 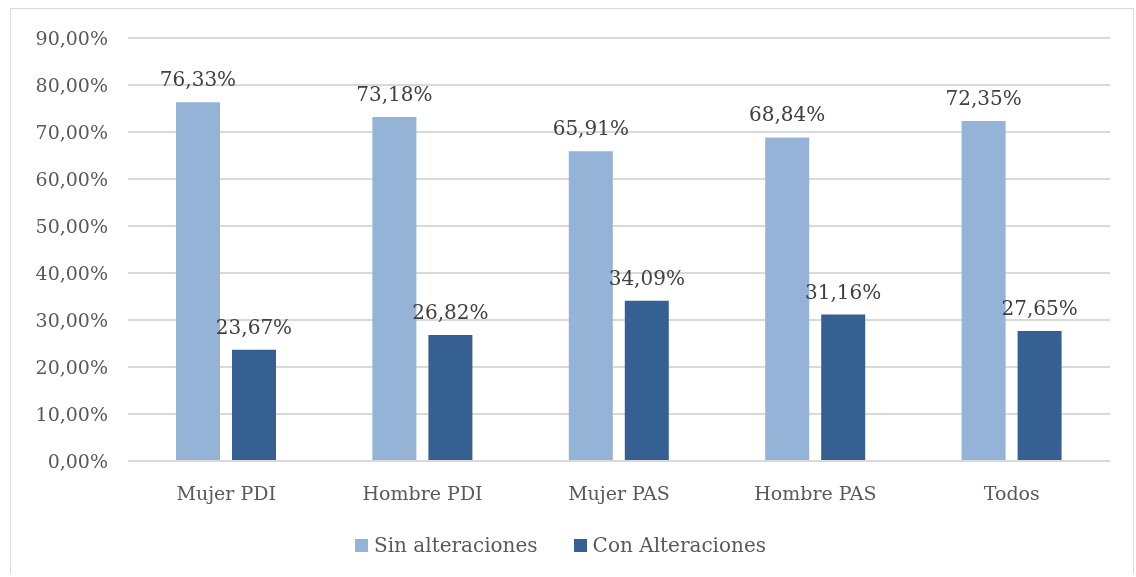 I want to click on legend-label: Sin alteraciones, so click(x=455, y=545).